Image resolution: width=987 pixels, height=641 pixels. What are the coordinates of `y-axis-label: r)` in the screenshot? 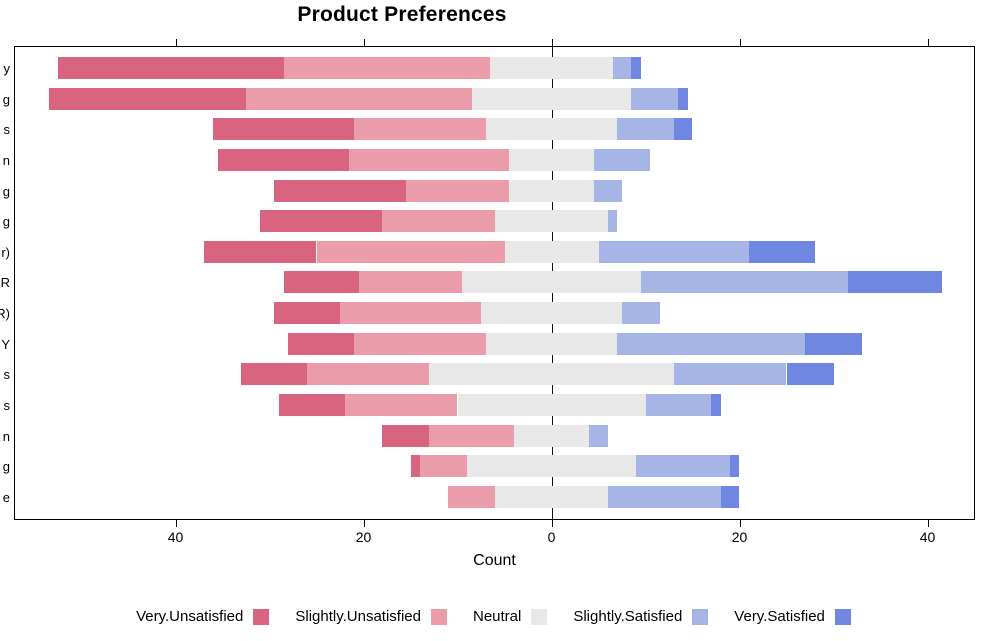 It's located at (5, 252).